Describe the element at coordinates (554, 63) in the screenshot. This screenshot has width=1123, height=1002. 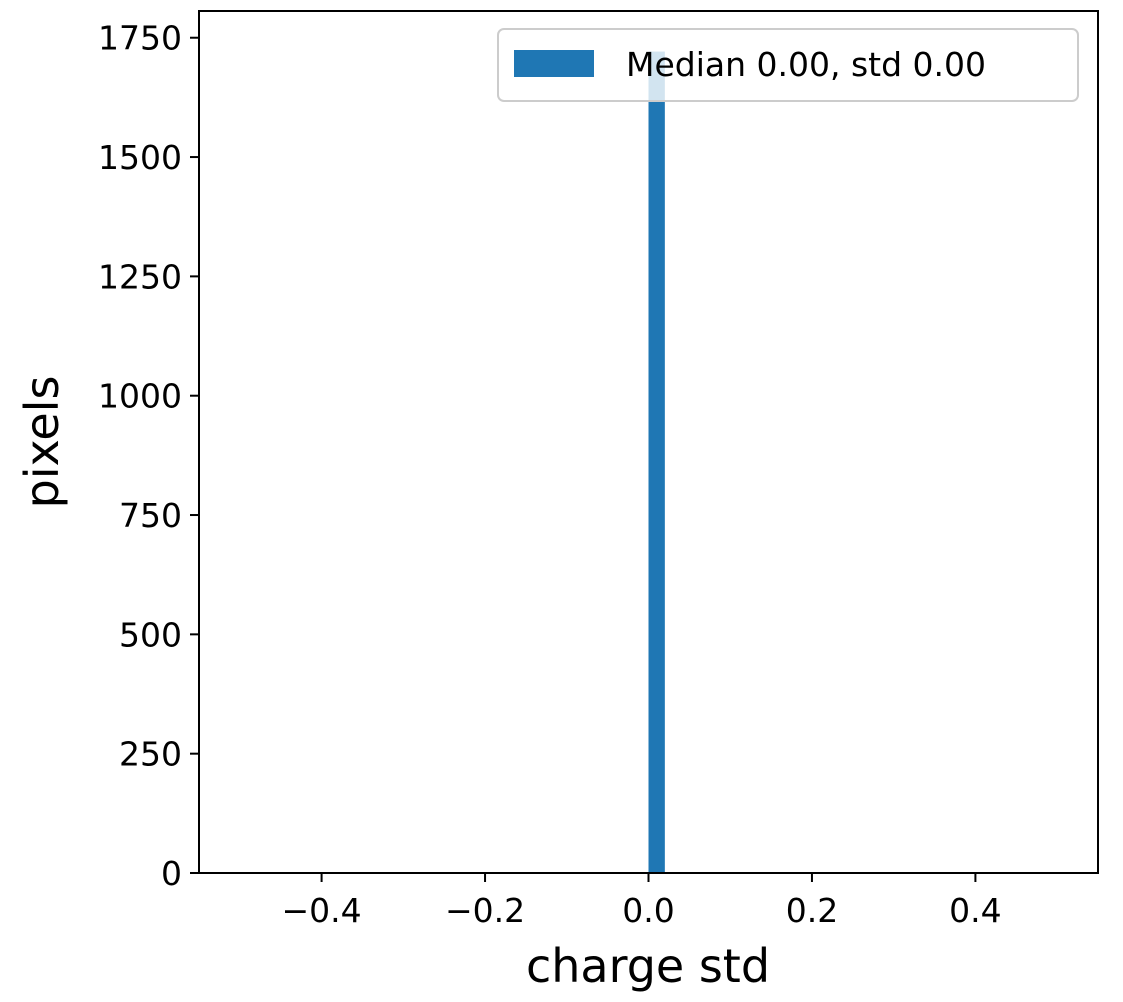
I see `legend-swatch` at that location.